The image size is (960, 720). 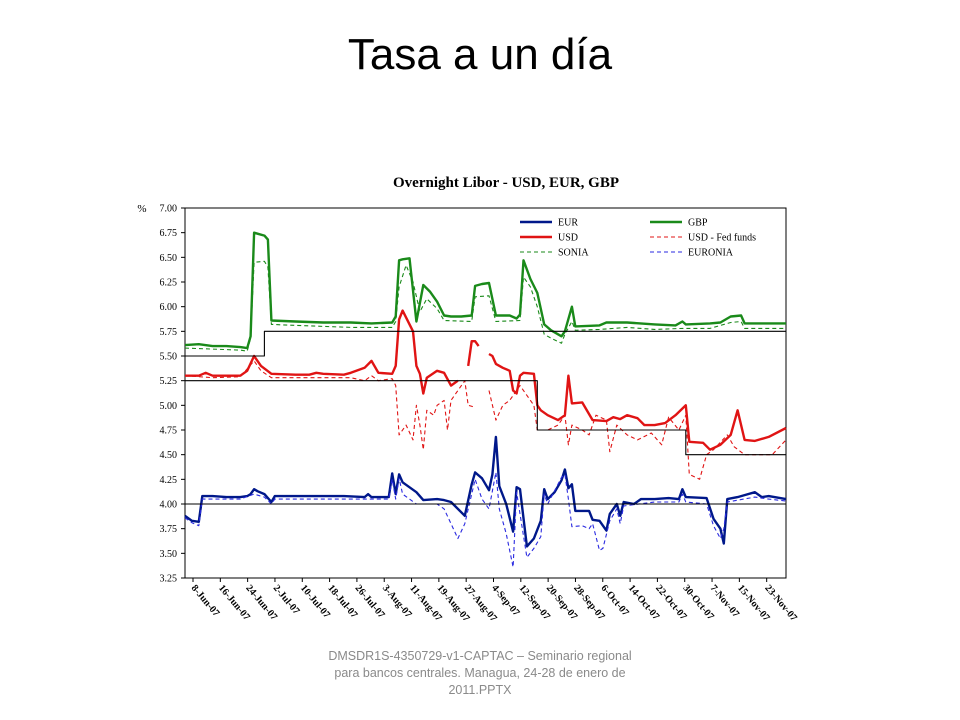 I want to click on legend-label-euronia: EURONIA, so click(x=711, y=253).